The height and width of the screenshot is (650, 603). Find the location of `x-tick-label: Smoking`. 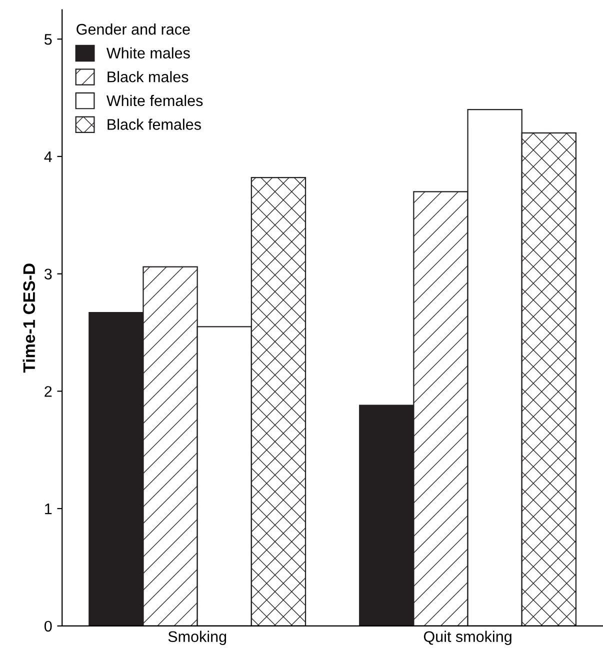

x-tick-label: Smoking is located at coordinates (197, 638).